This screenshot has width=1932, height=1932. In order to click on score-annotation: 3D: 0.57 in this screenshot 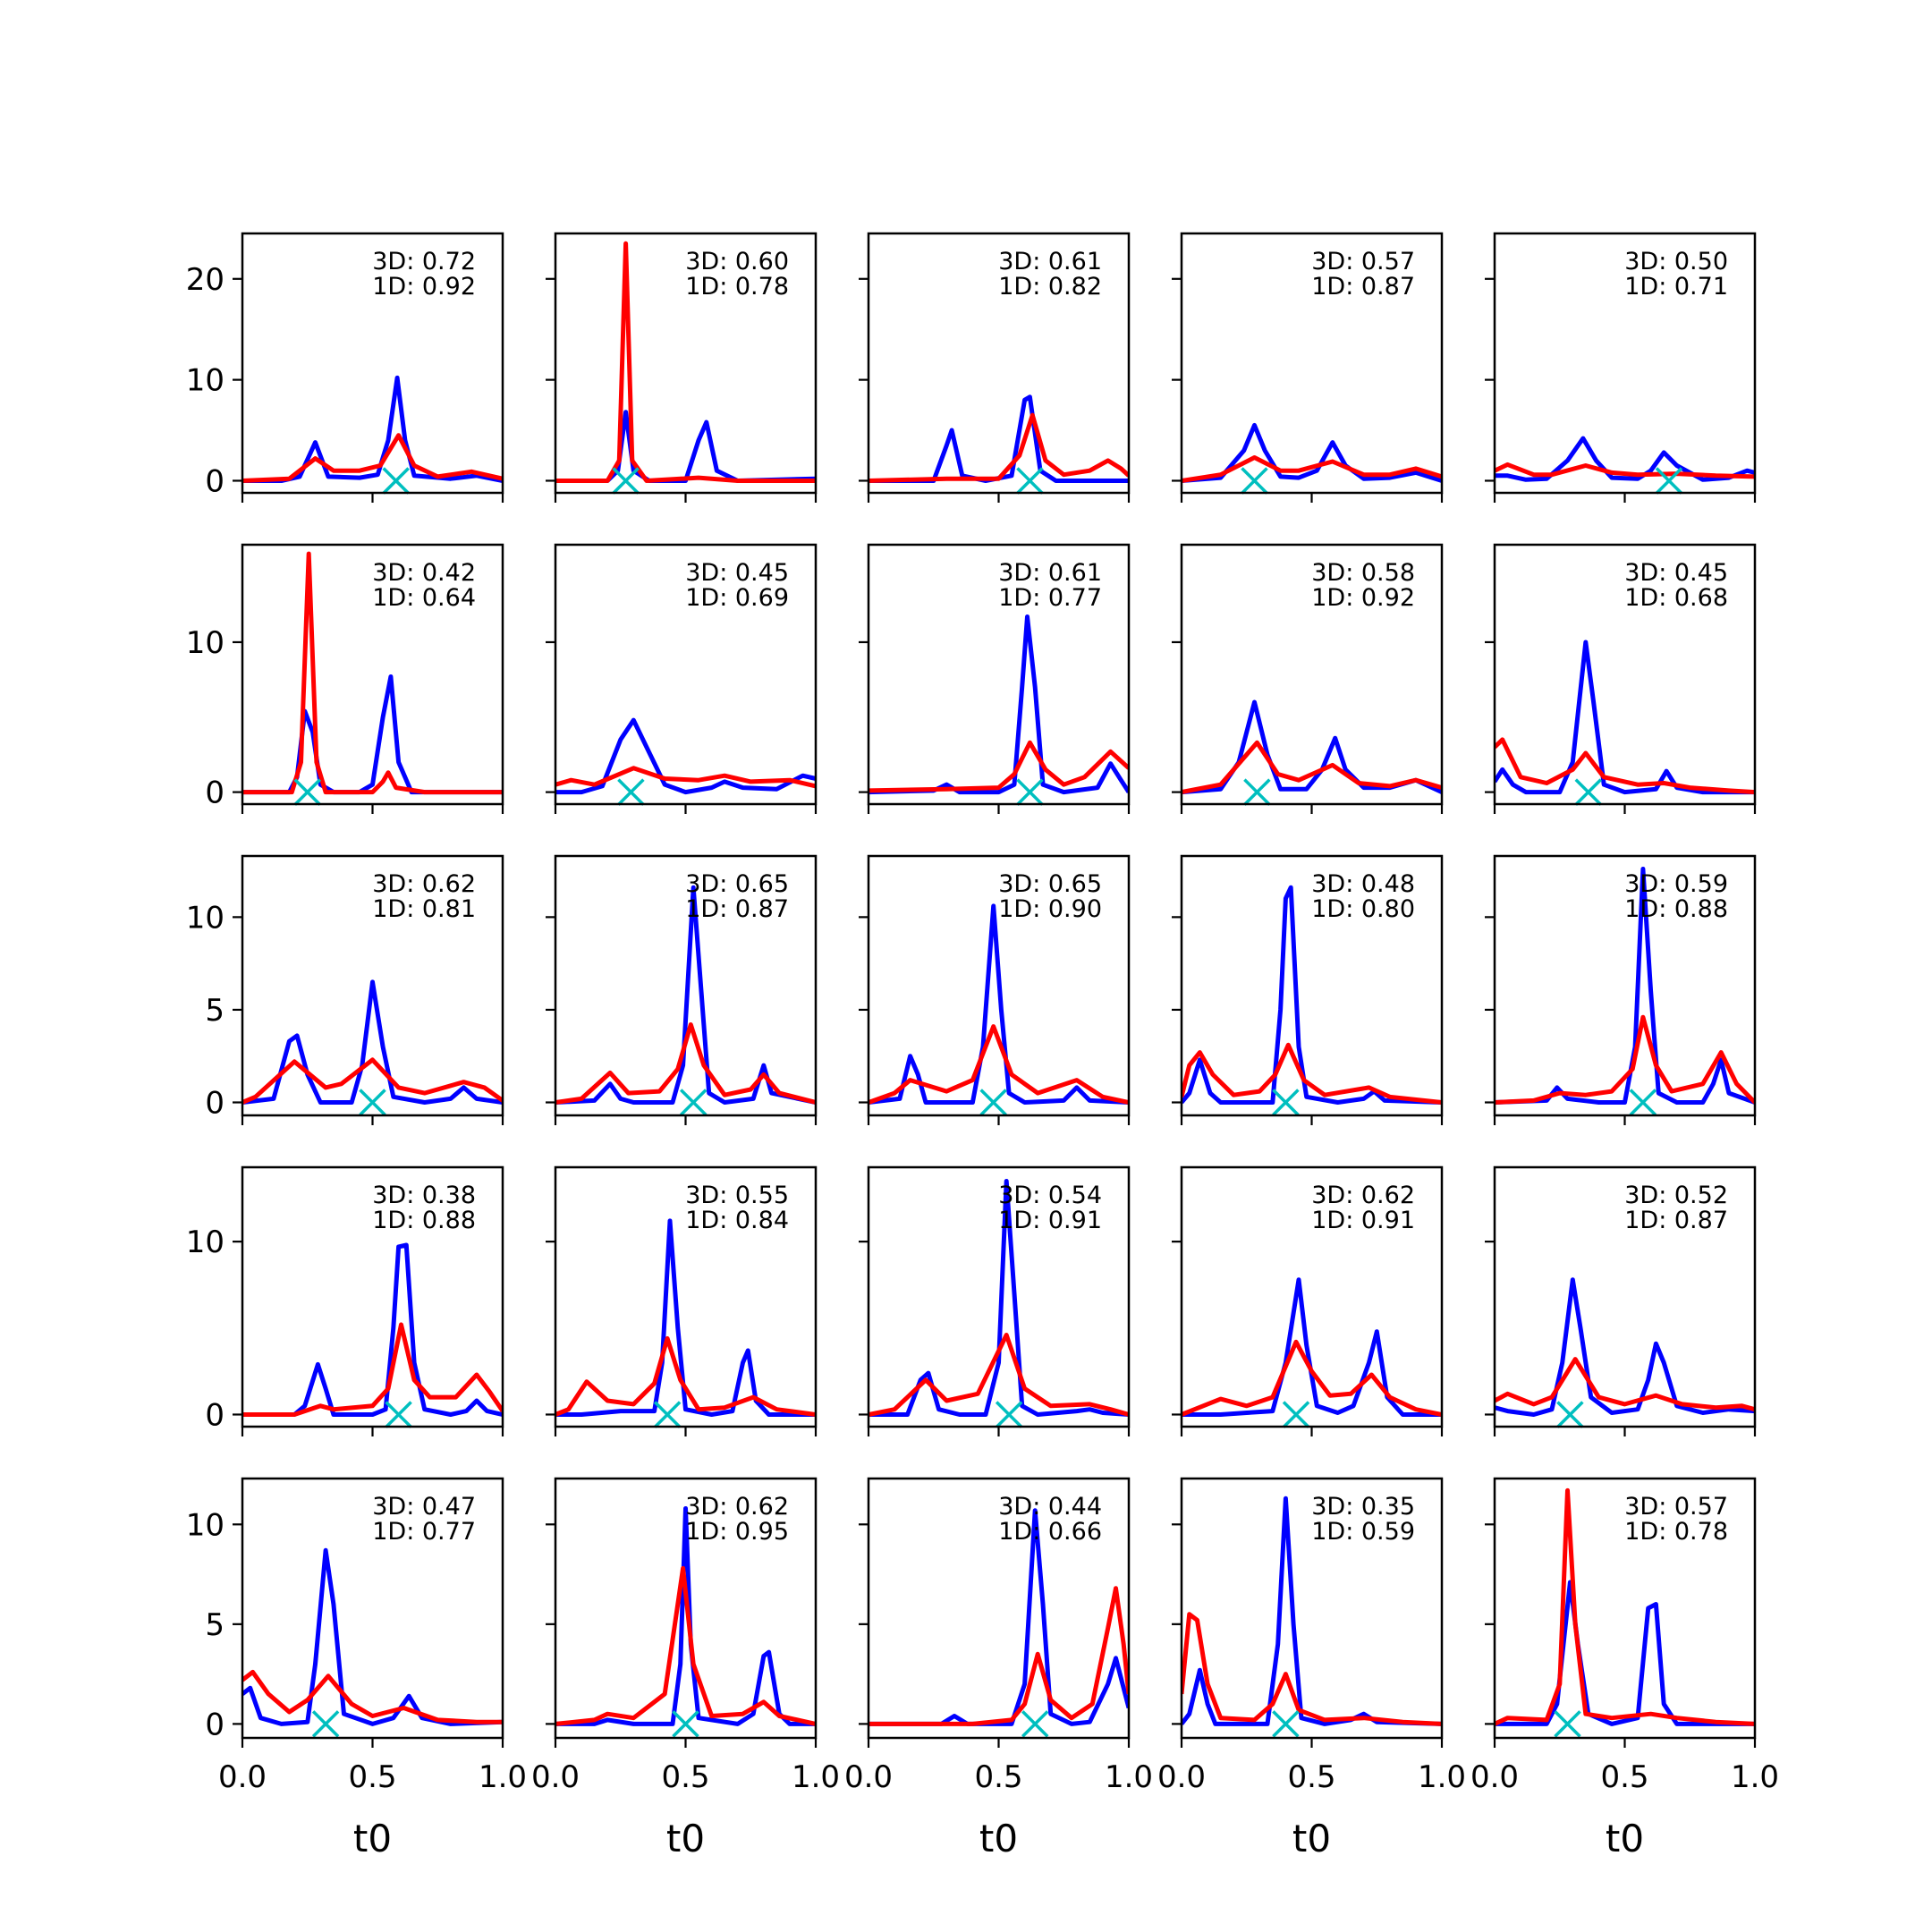, I will do `click(1676, 1507)`.